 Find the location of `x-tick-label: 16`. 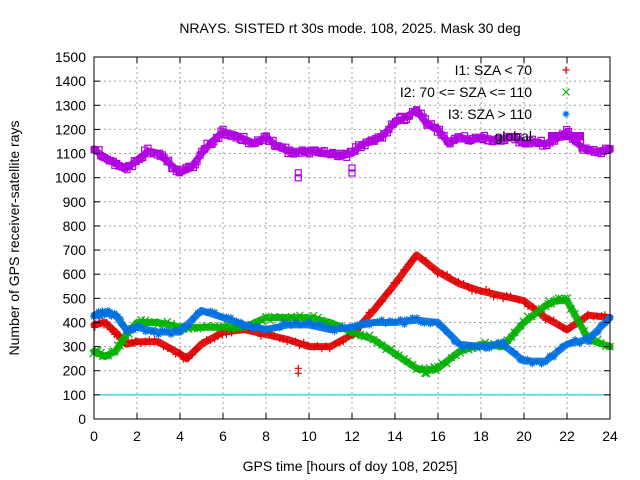

x-tick-label: 16 is located at coordinates (438, 436).